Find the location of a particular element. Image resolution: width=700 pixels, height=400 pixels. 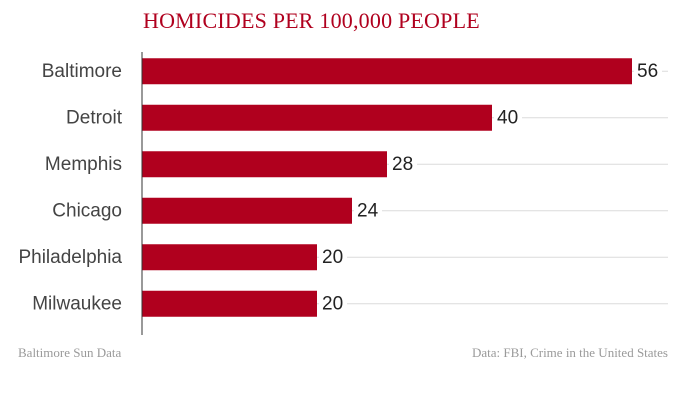

category-label: Chicago is located at coordinates (87, 210).